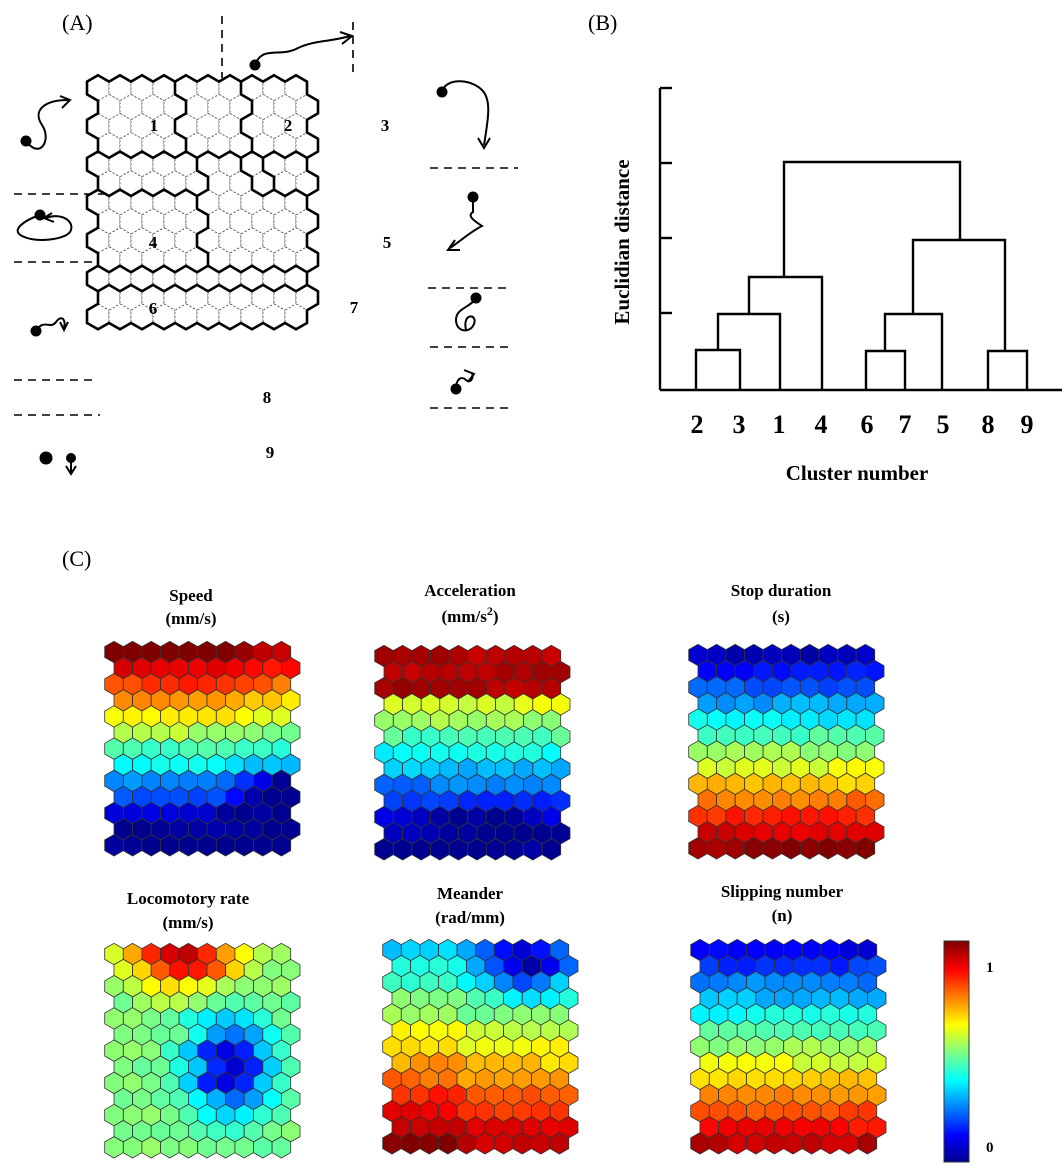  What do you see at coordinates (191, 595) in the screenshot?
I see `map-title-speed: Speed` at bounding box center [191, 595].